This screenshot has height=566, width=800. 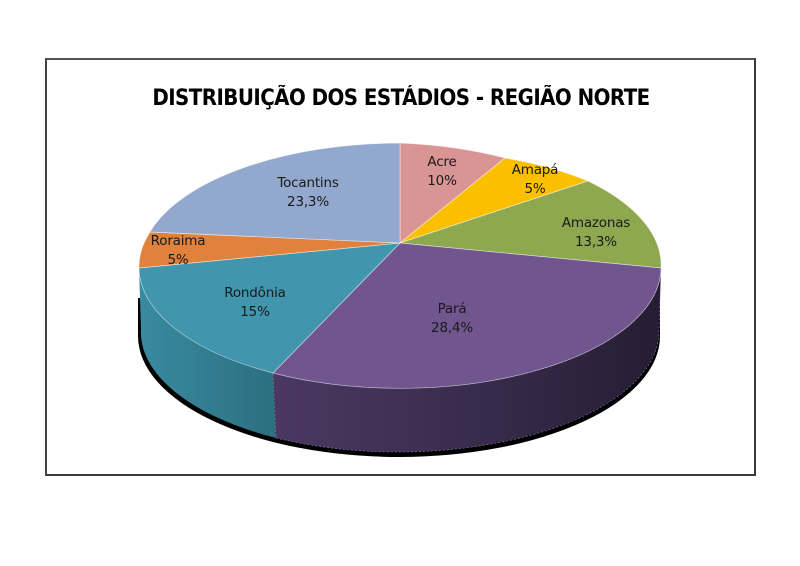 What do you see at coordinates (596, 223) in the screenshot?
I see `label-amazonas-name: Amazonas` at bounding box center [596, 223].